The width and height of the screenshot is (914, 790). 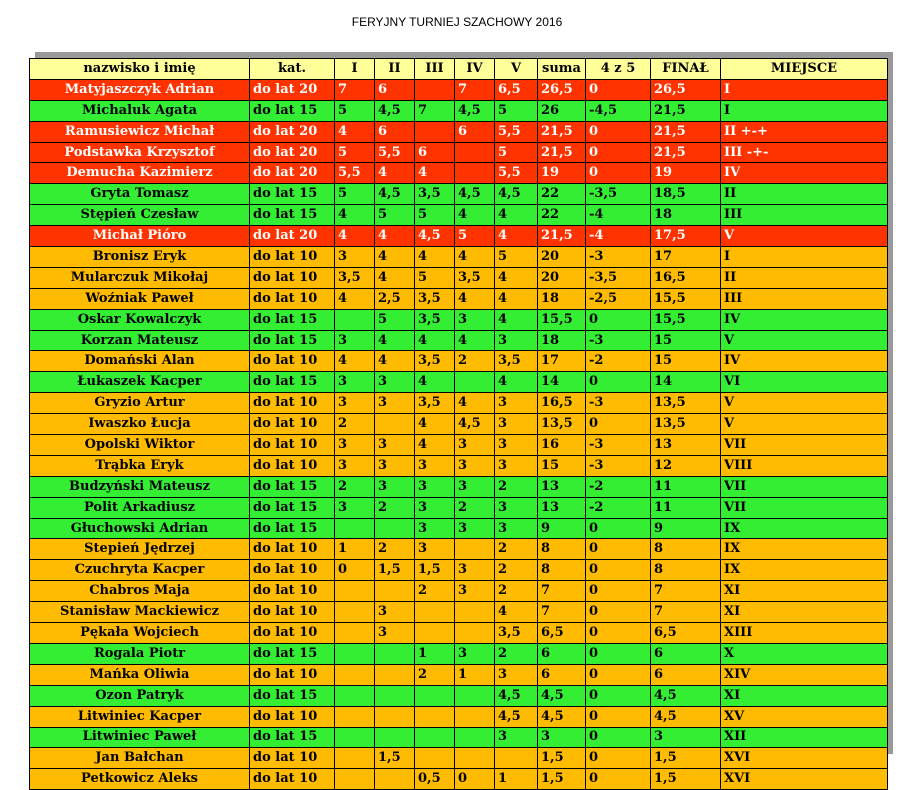 What do you see at coordinates (561, 152) in the screenshot?
I see `sum: 21,5` at bounding box center [561, 152].